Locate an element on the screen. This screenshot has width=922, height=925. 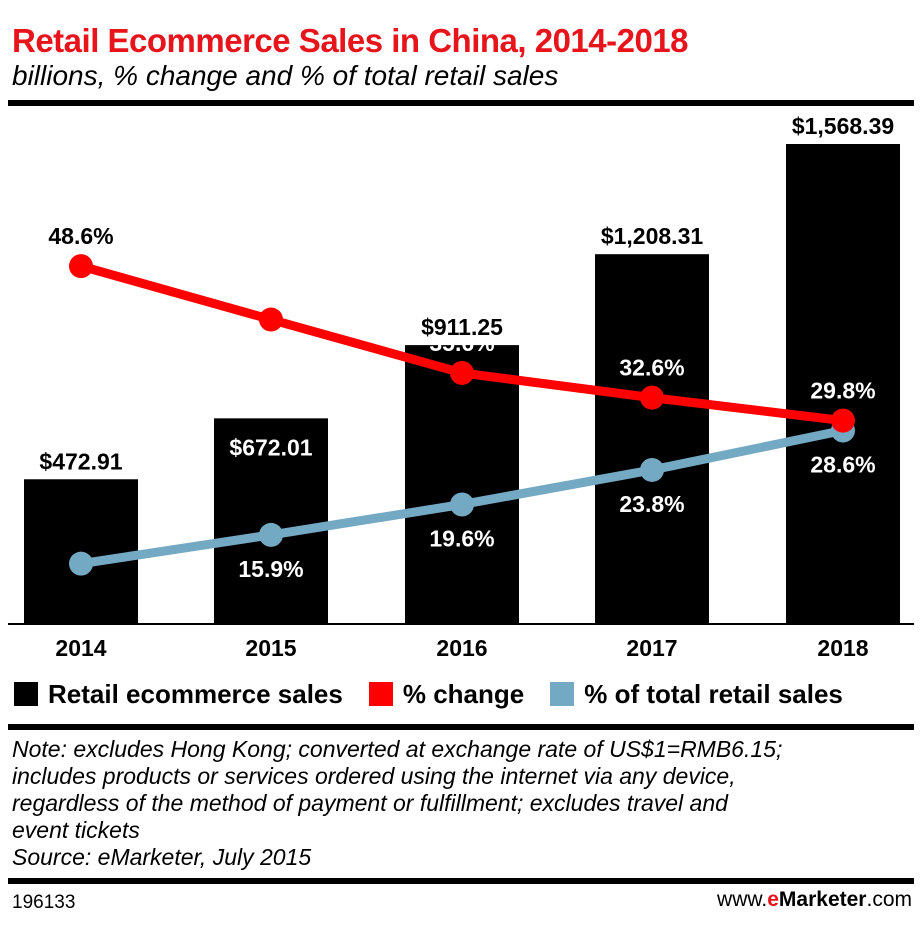
x-tick-label: 2016 is located at coordinates (461, 648).